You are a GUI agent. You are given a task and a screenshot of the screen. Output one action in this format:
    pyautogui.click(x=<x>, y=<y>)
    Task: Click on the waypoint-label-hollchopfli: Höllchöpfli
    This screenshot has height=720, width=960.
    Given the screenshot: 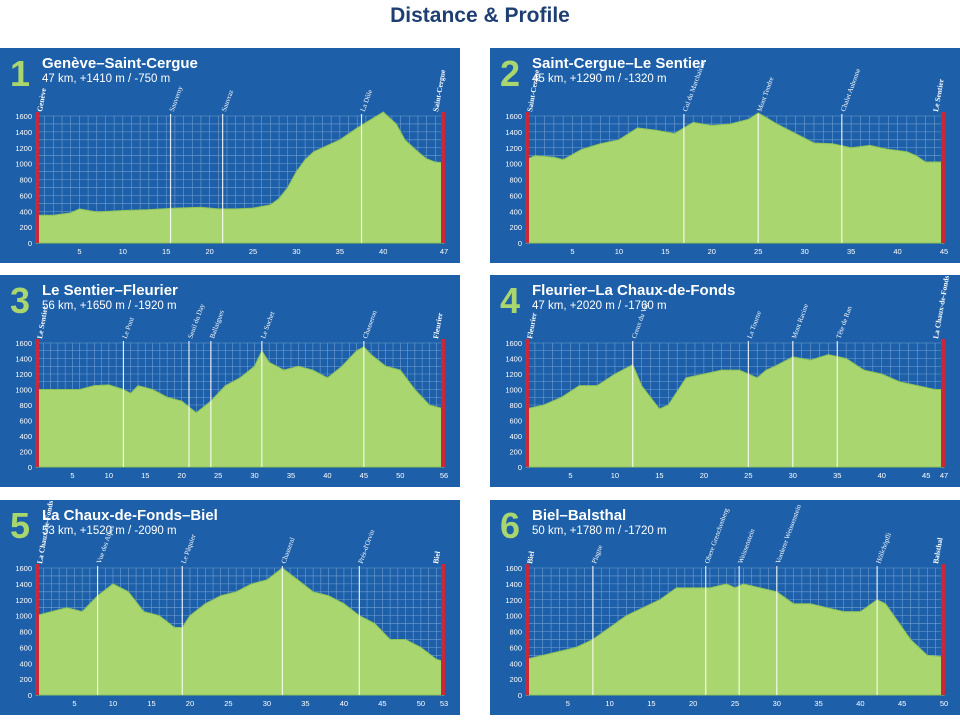 What is the action you would take?
    pyautogui.click(x=883, y=548)
    